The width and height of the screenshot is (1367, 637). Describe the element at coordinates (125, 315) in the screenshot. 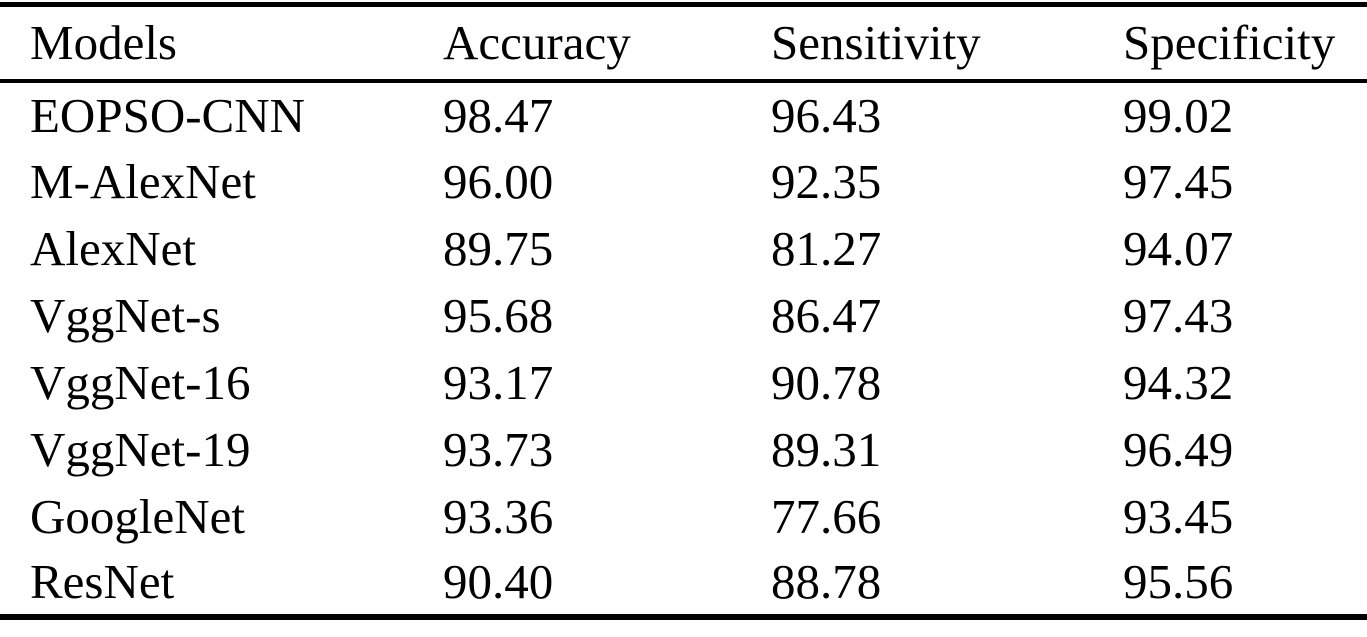

I see `cell-model: VggNet-s` at that location.